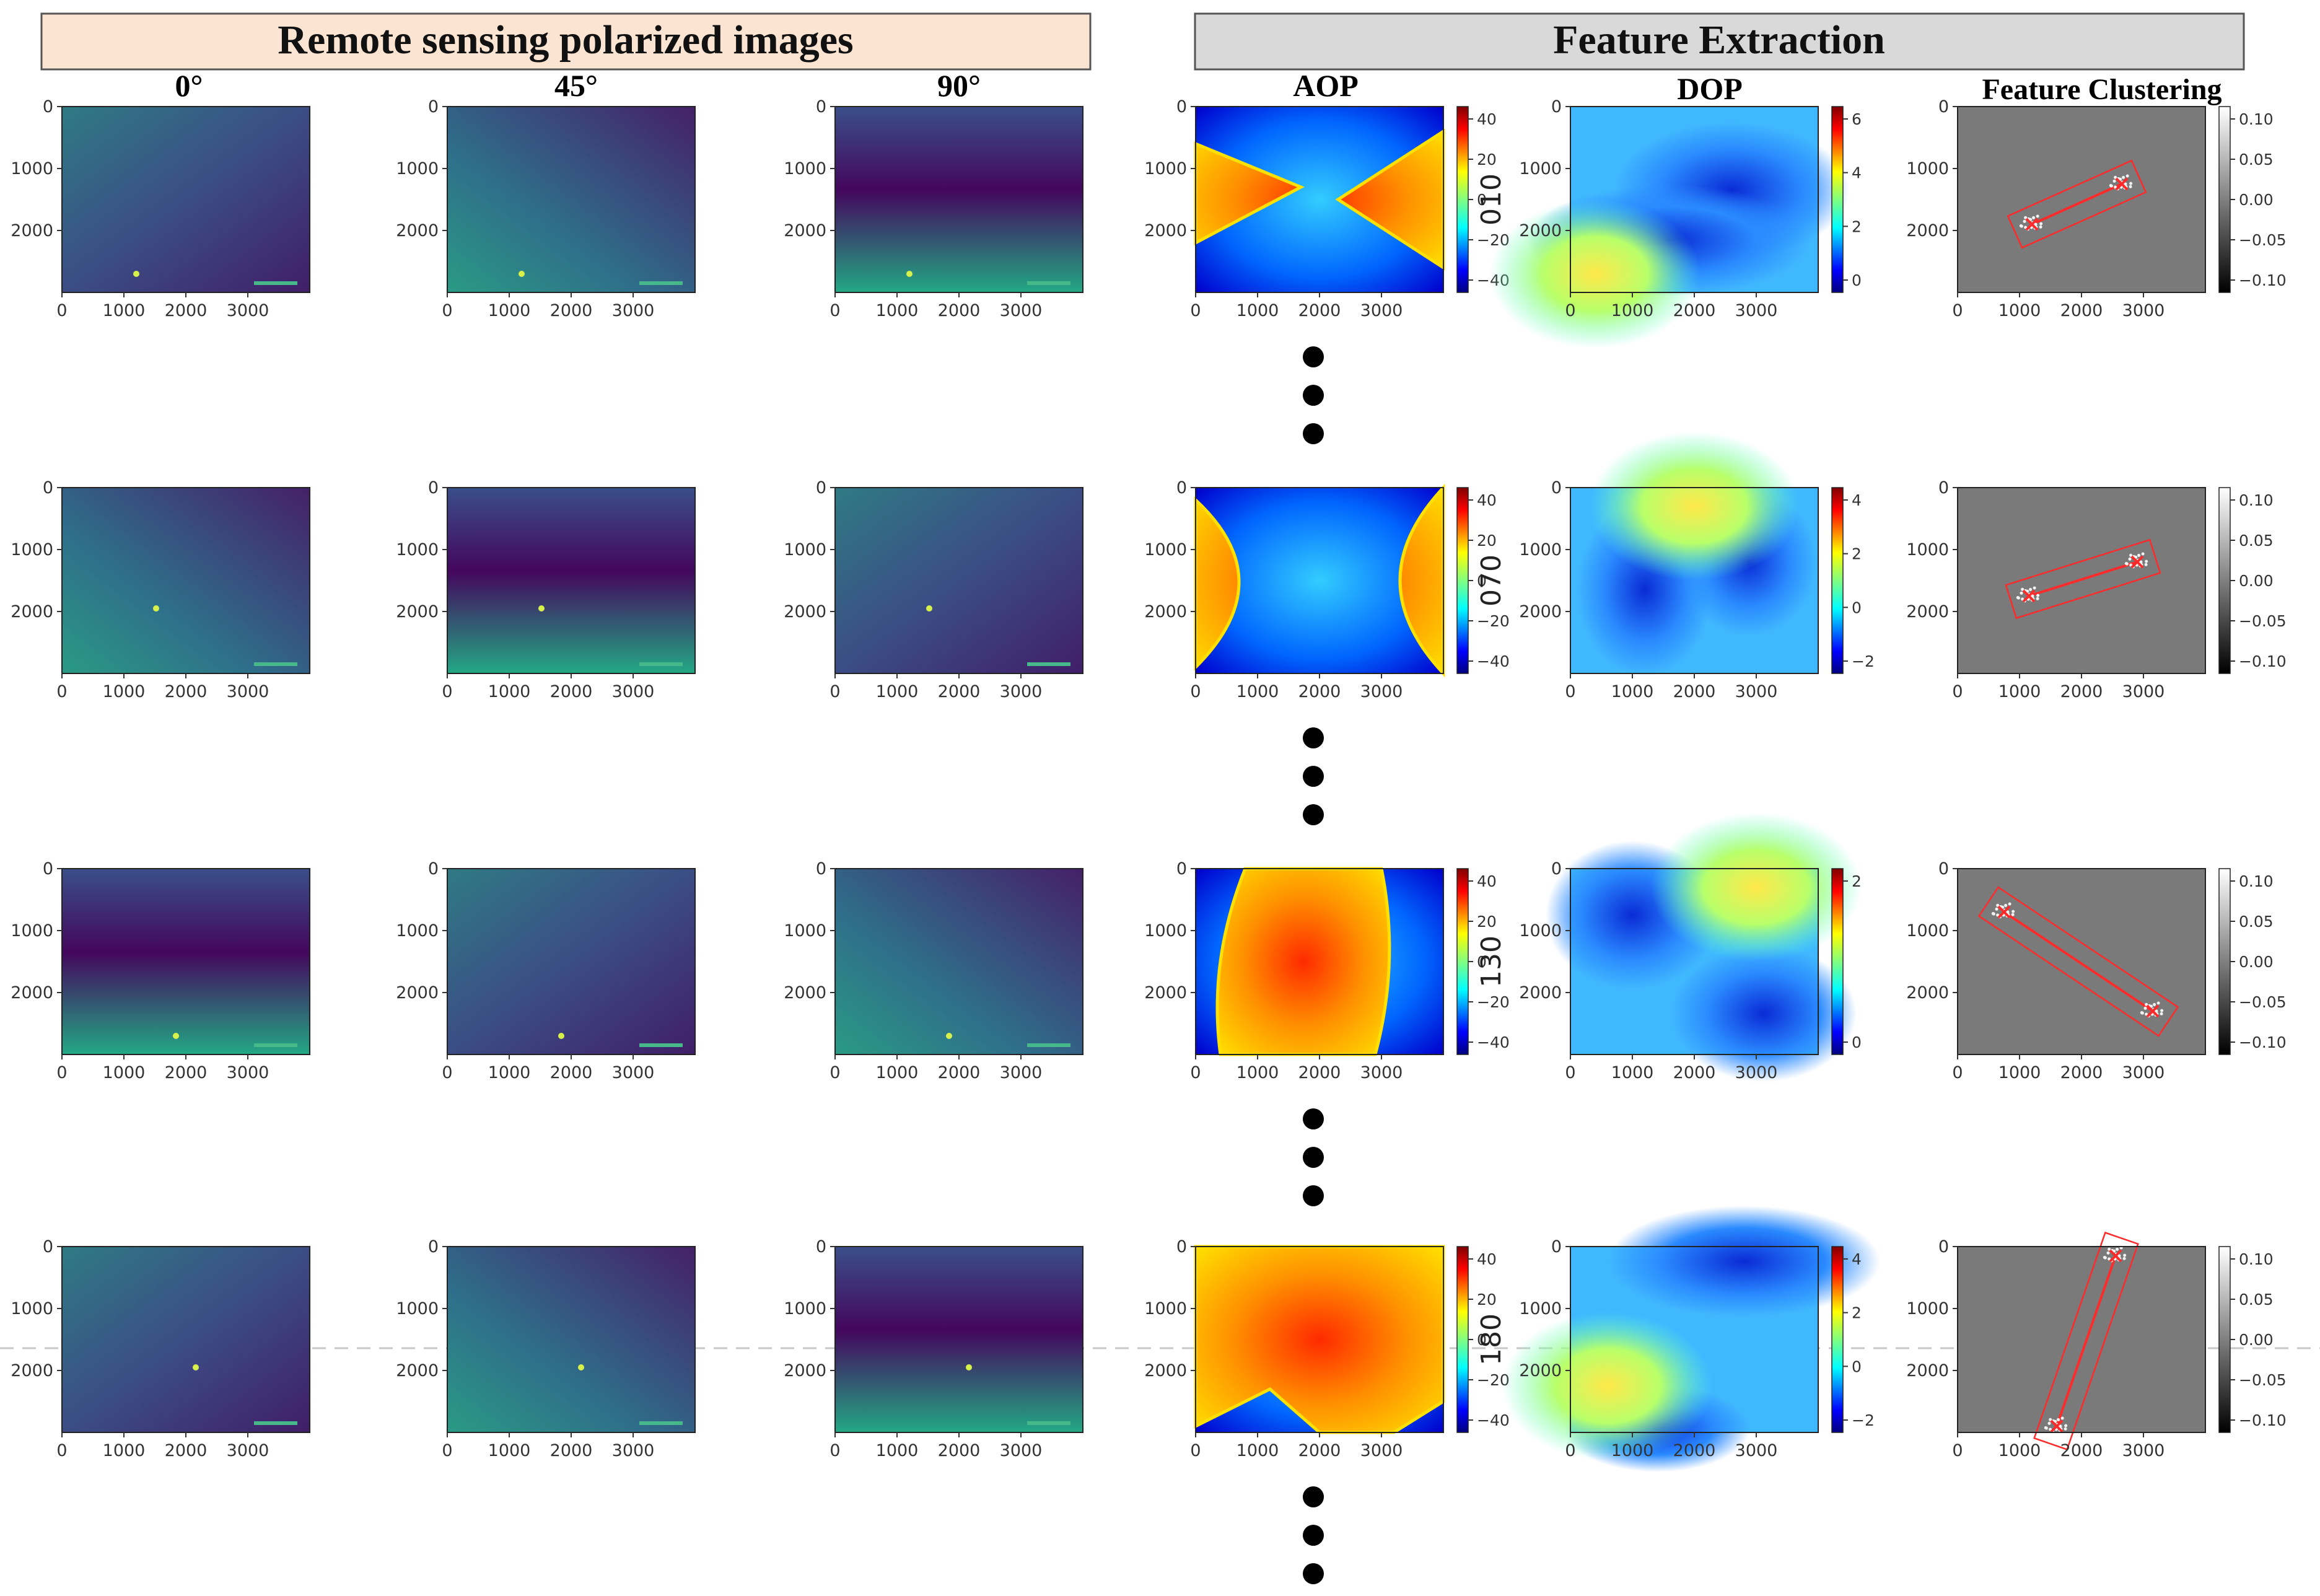 Image resolution: width=2320 pixels, height=1596 pixels. I want to click on panel-dop: 0 1000 2000 0 1000 2000 3000 4 2 0 −2, so click(1691, 1339).